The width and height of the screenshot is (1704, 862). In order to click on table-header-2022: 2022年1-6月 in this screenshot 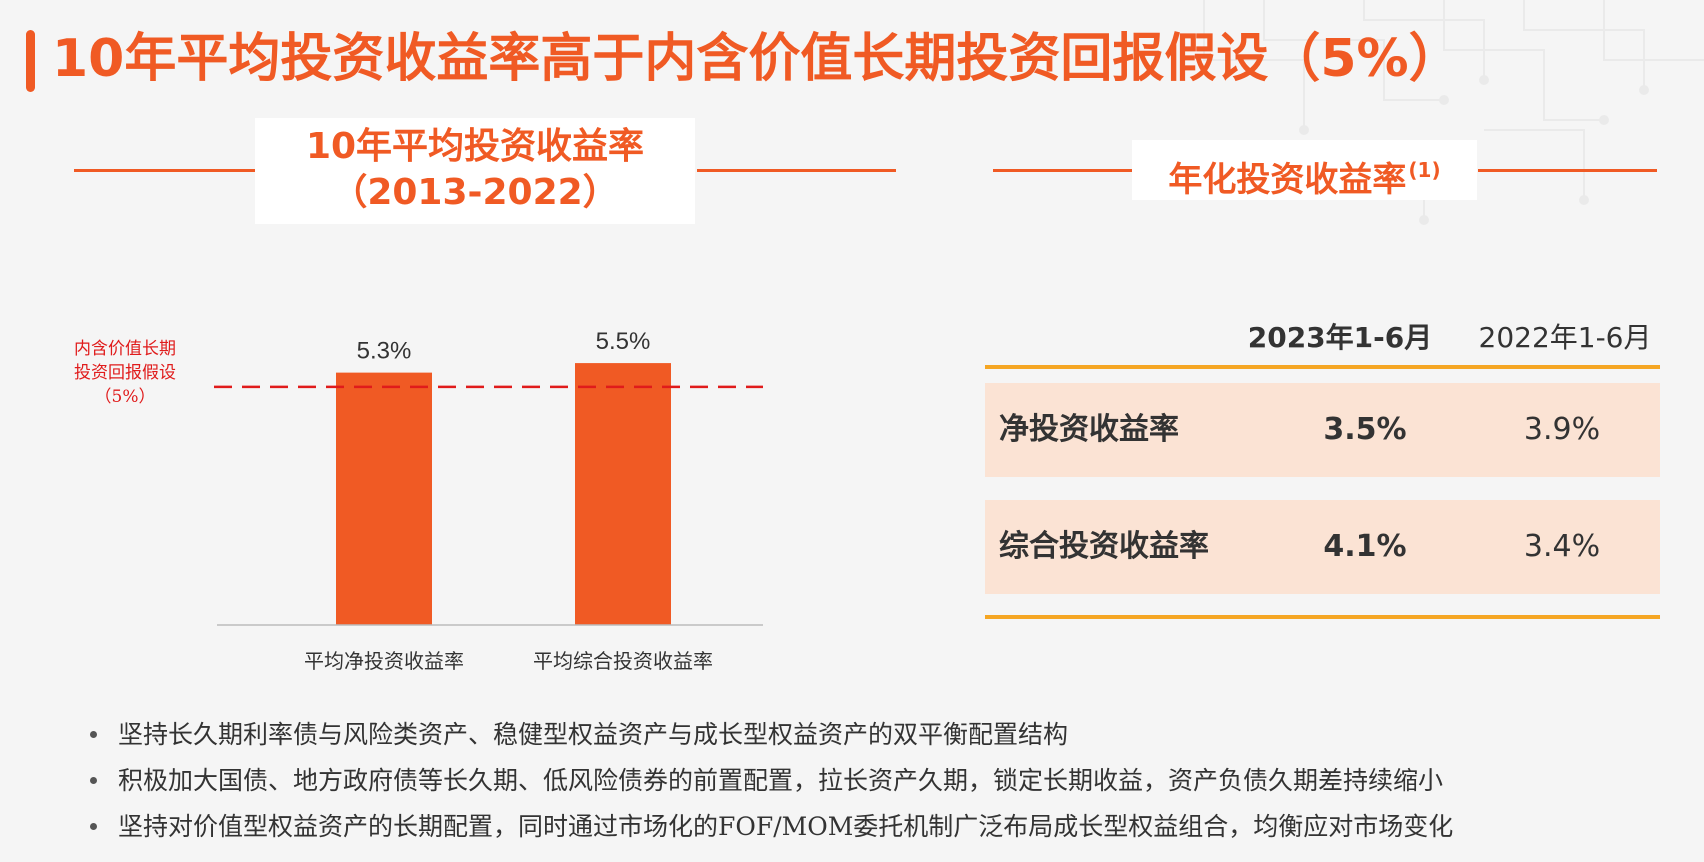, I will do `click(1565, 337)`.